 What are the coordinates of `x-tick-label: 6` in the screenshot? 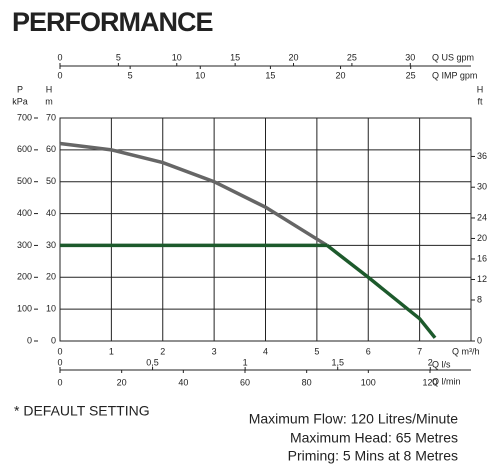 It's located at (368, 351).